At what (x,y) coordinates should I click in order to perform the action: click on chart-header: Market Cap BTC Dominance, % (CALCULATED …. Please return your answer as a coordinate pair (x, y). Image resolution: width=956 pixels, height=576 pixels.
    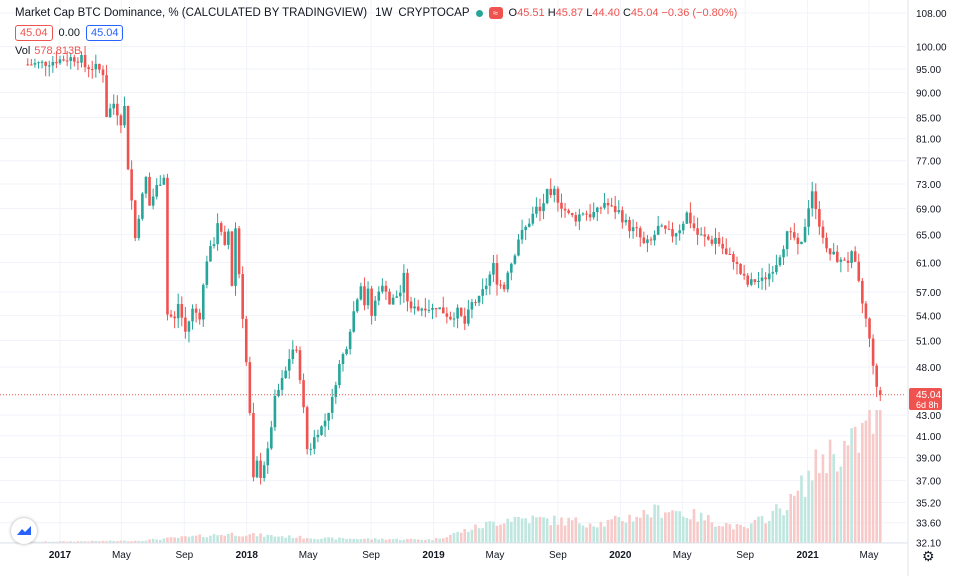
    Looking at the image, I should click on (376, 13).